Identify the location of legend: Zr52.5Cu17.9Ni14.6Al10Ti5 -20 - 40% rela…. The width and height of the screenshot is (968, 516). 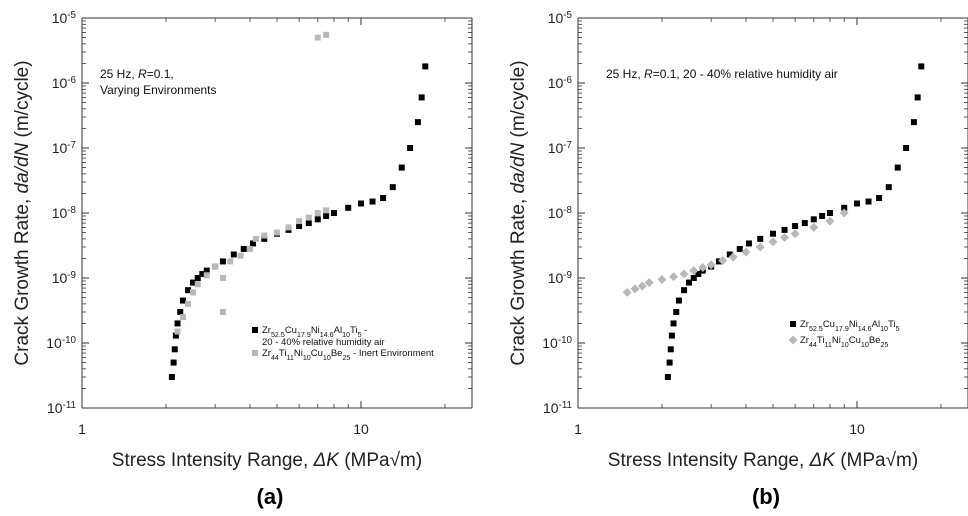
(343, 343).